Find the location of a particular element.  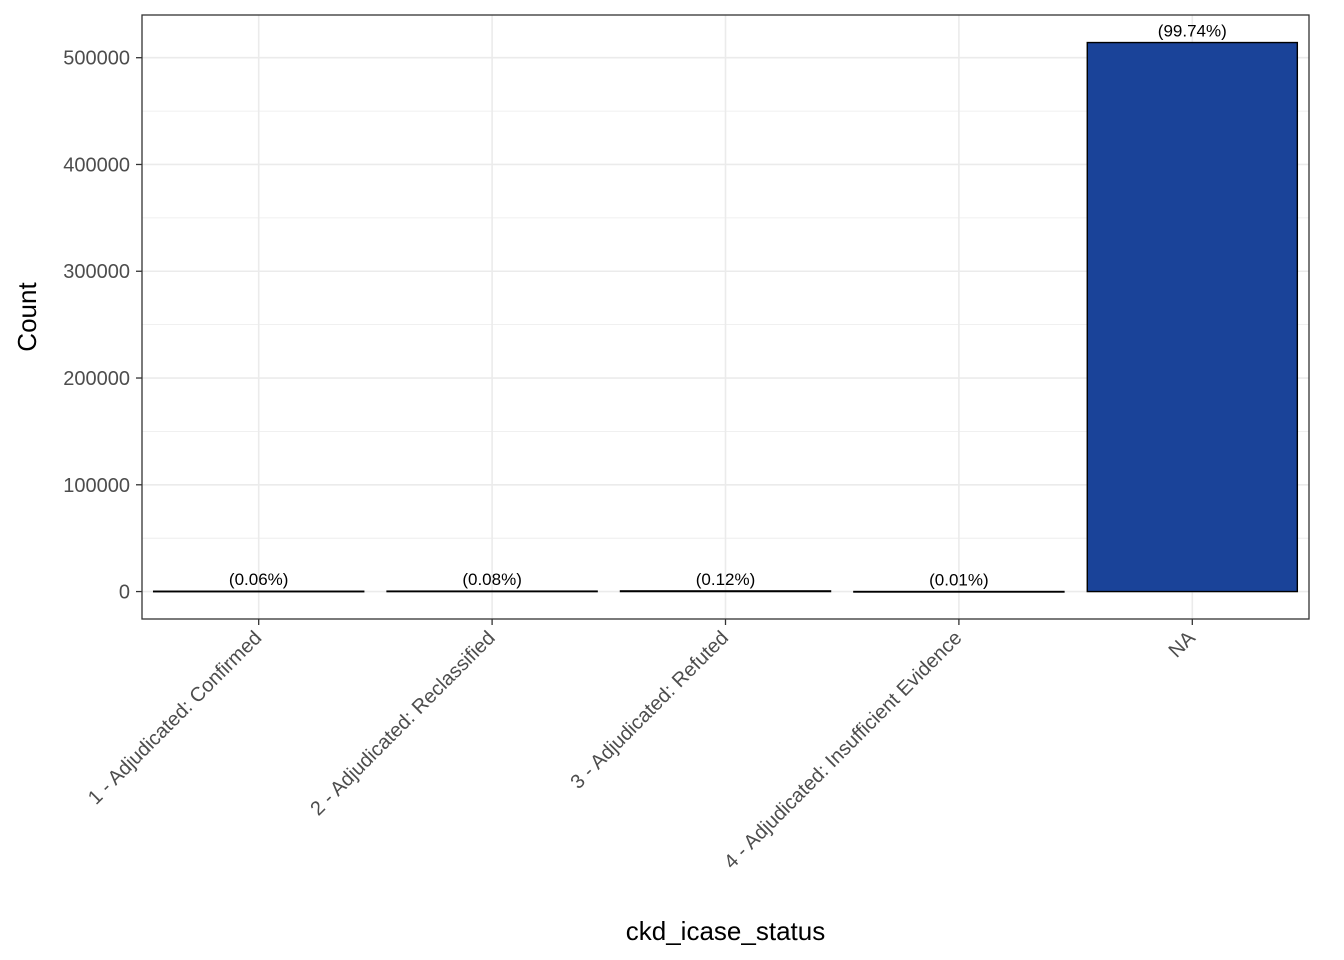

bar-value-label-3: (0.12%) is located at coordinates (726, 579).